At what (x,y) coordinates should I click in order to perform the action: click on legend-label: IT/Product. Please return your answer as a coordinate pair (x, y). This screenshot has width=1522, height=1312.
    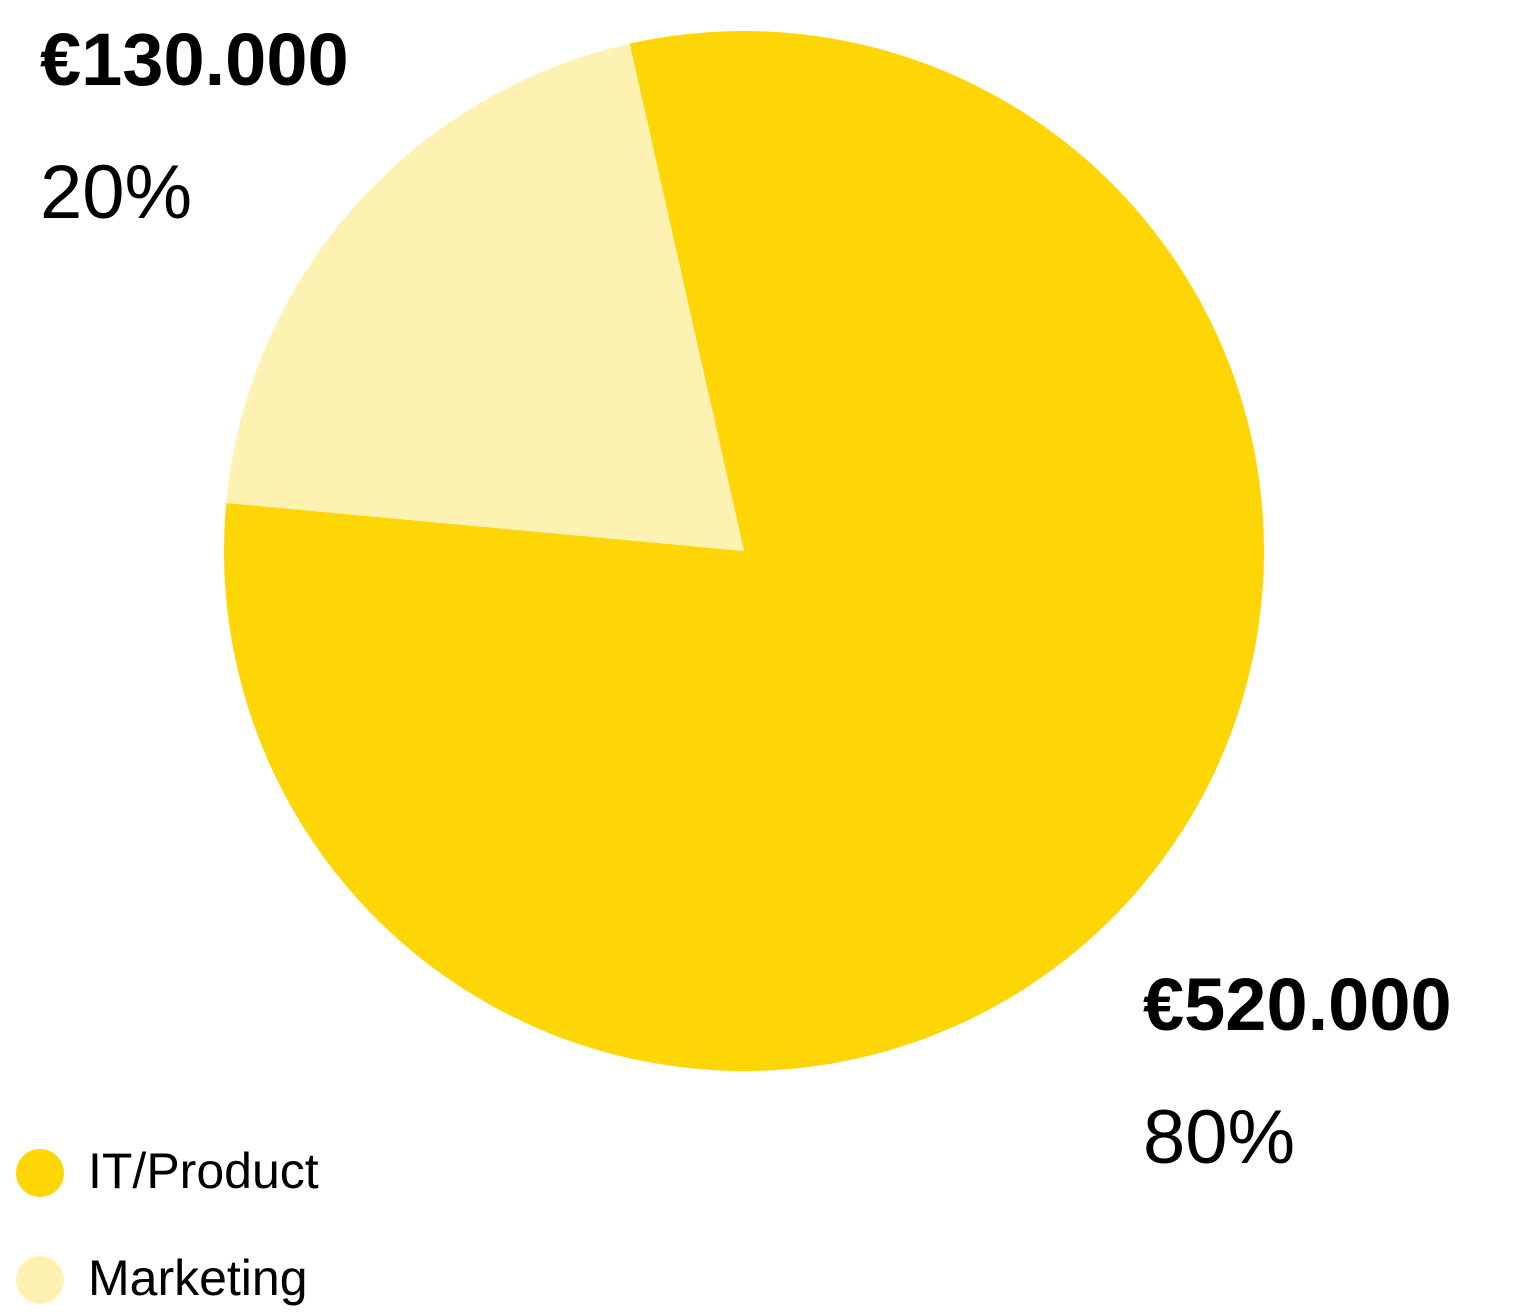
    Looking at the image, I should click on (203, 1171).